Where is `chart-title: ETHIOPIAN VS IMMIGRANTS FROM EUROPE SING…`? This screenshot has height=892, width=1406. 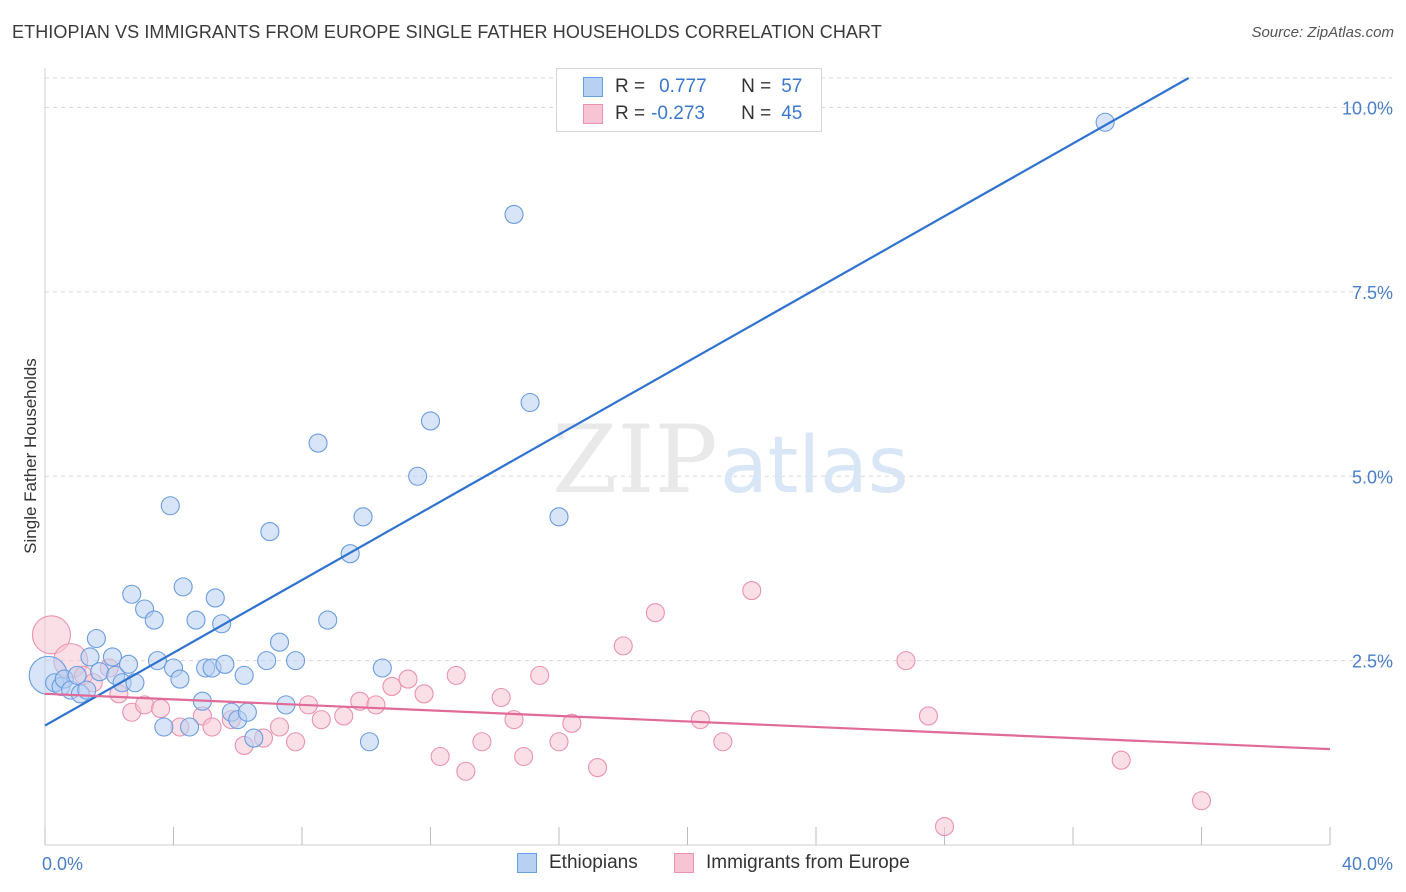
chart-title: ETHIOPIAN VS IMMIGRANTS FROM EUROPE SING… is located at coordinates (447, 32).